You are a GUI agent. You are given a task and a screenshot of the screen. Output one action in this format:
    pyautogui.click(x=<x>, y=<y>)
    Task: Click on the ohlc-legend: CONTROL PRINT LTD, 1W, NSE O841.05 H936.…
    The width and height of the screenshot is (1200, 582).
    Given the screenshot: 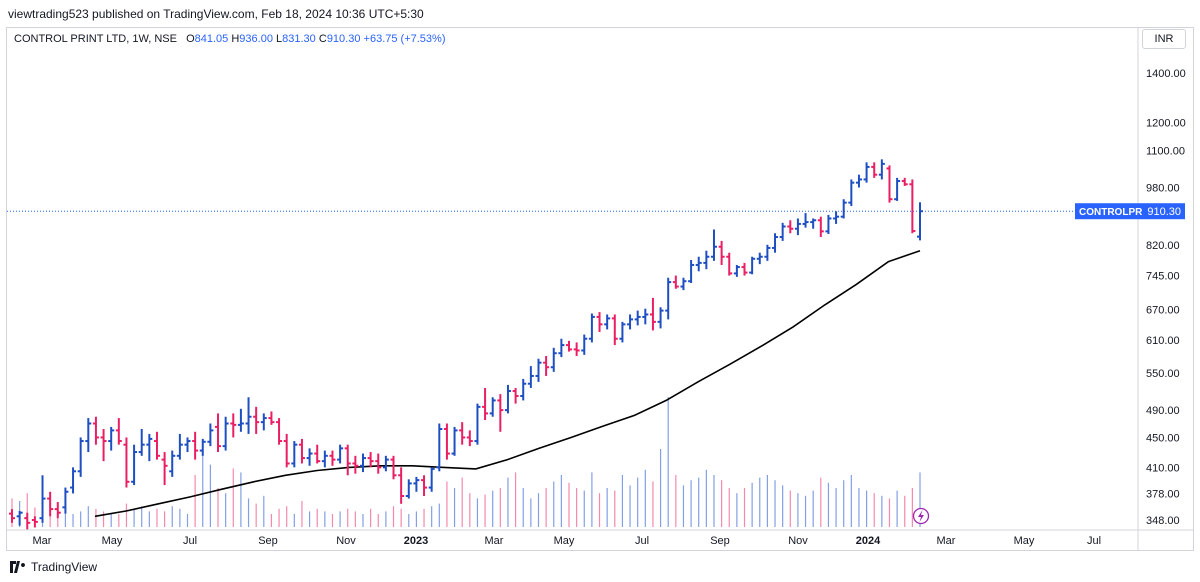 What is the action you would take?
    pyautogui.click(x=229, y=39)
    